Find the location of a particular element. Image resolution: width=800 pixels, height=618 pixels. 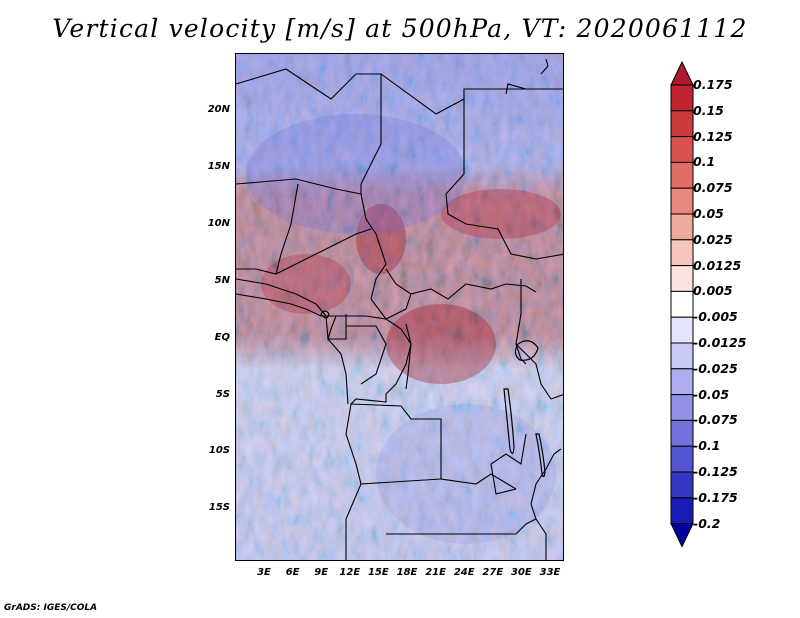

colorbar-level-label: 0.15 is located at coordinates (708, 110).